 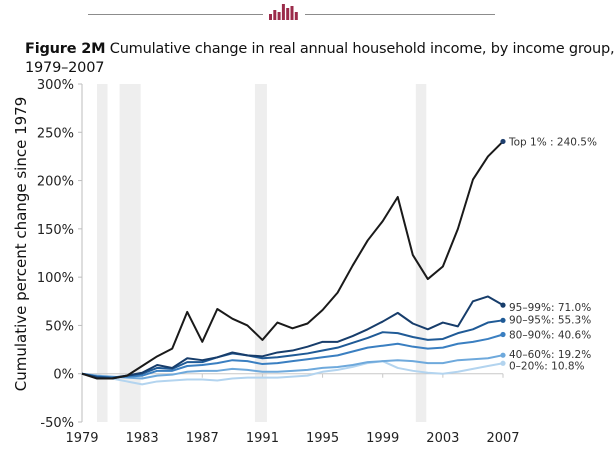 I want to click on series-end-label: Top 1% : 240.5%, so click(x=552, y=142).